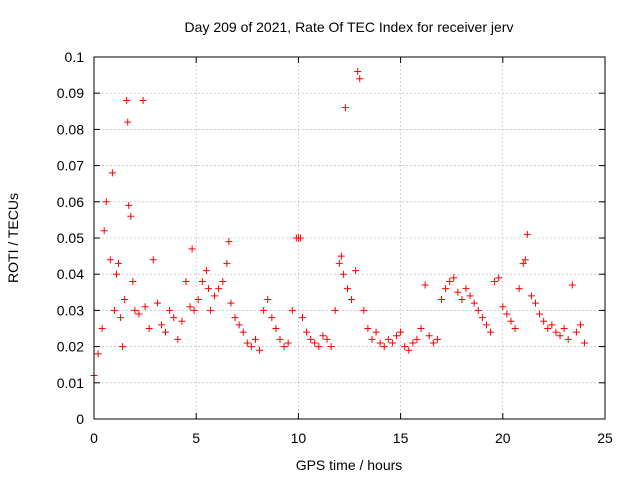  Describe the element at coordinates (605, 438) in the screenshot. I see `x-tick-label: 25` at that location.